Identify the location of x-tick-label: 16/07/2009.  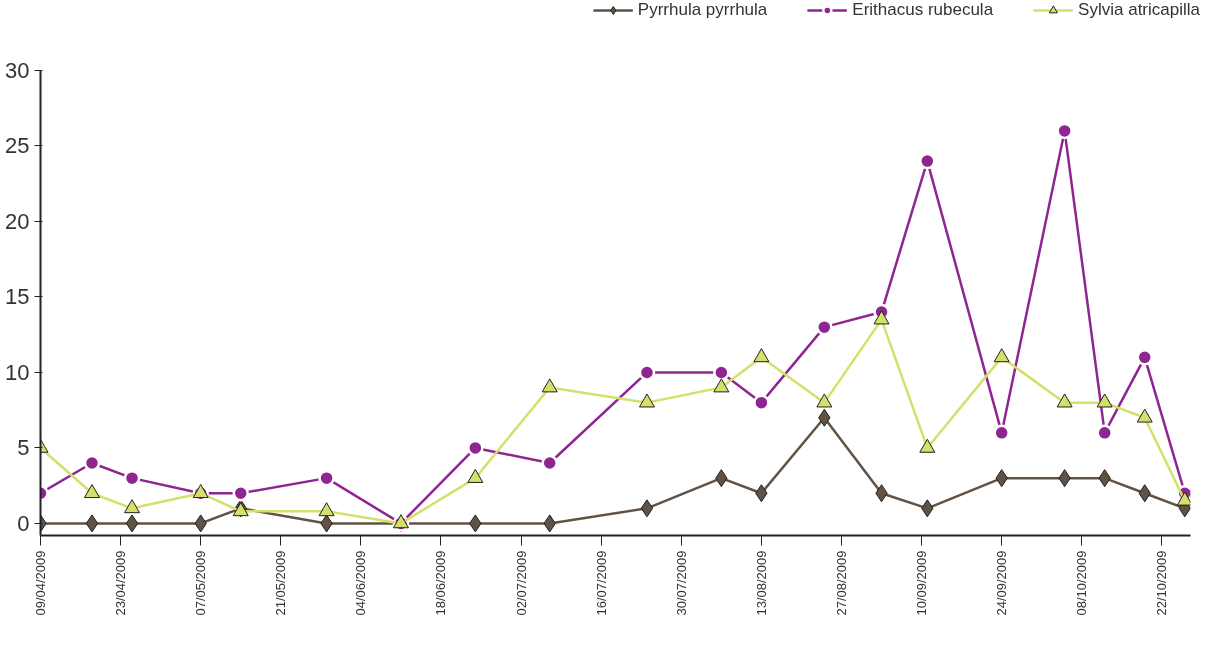
(601, 583).